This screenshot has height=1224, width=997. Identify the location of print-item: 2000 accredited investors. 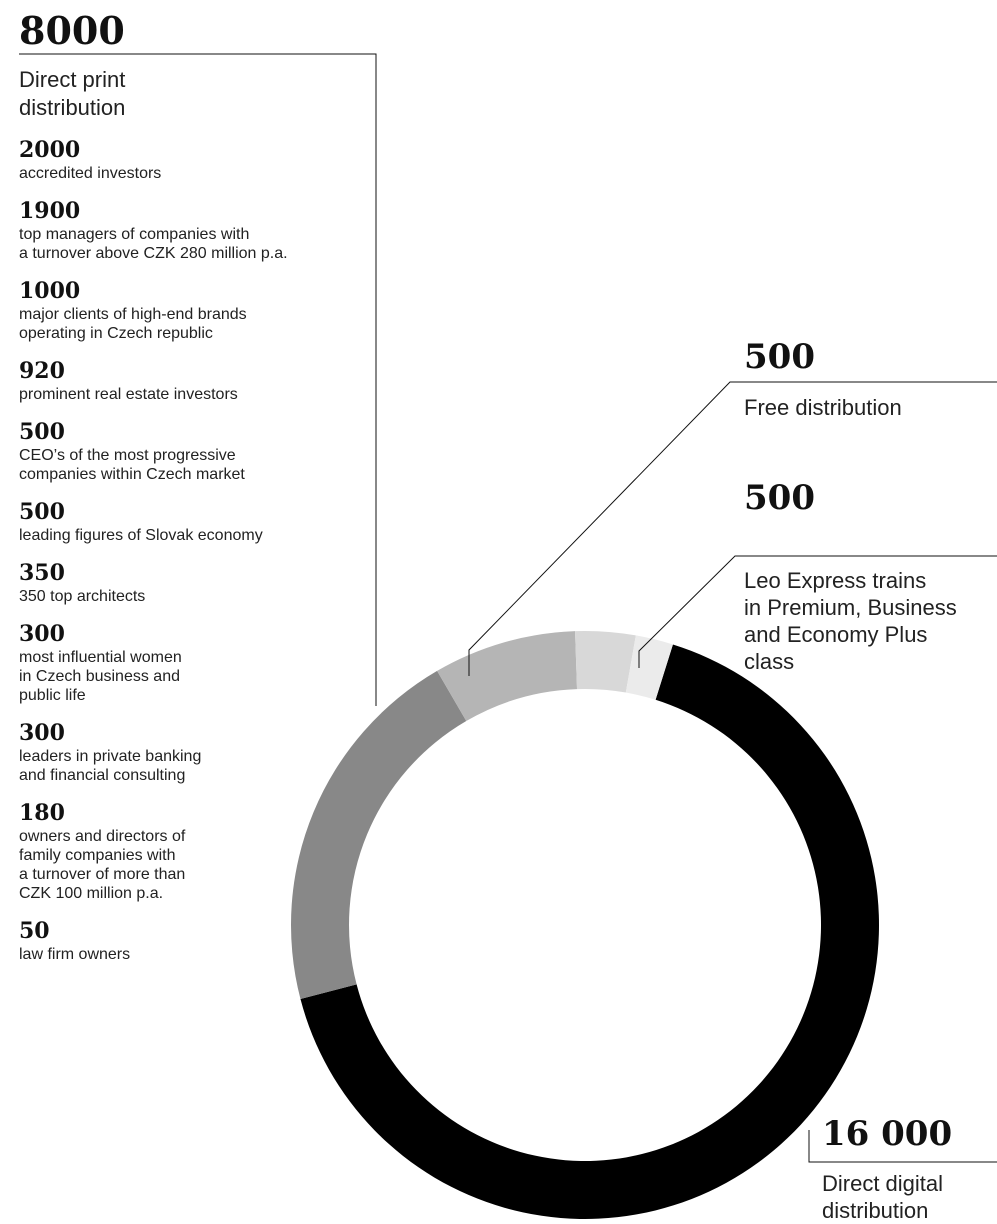
(199, 159).